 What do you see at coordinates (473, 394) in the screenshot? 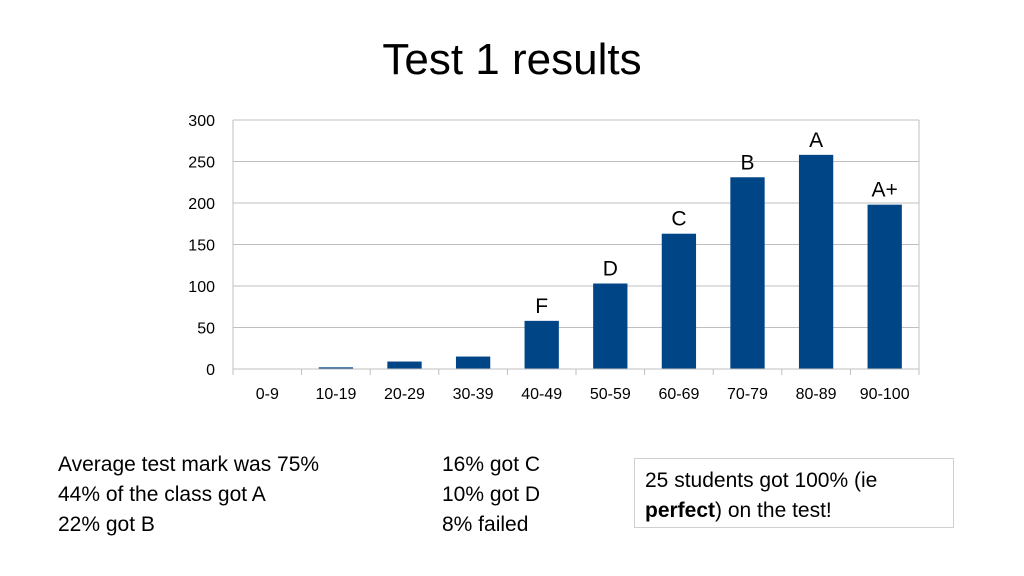
I see `x-tick-label: 30-39` at bounding box center [473, 394].